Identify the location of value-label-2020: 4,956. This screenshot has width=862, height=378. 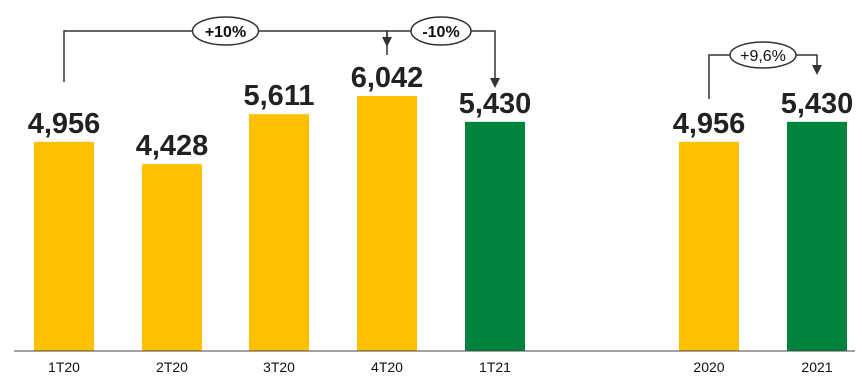
(709, 124).